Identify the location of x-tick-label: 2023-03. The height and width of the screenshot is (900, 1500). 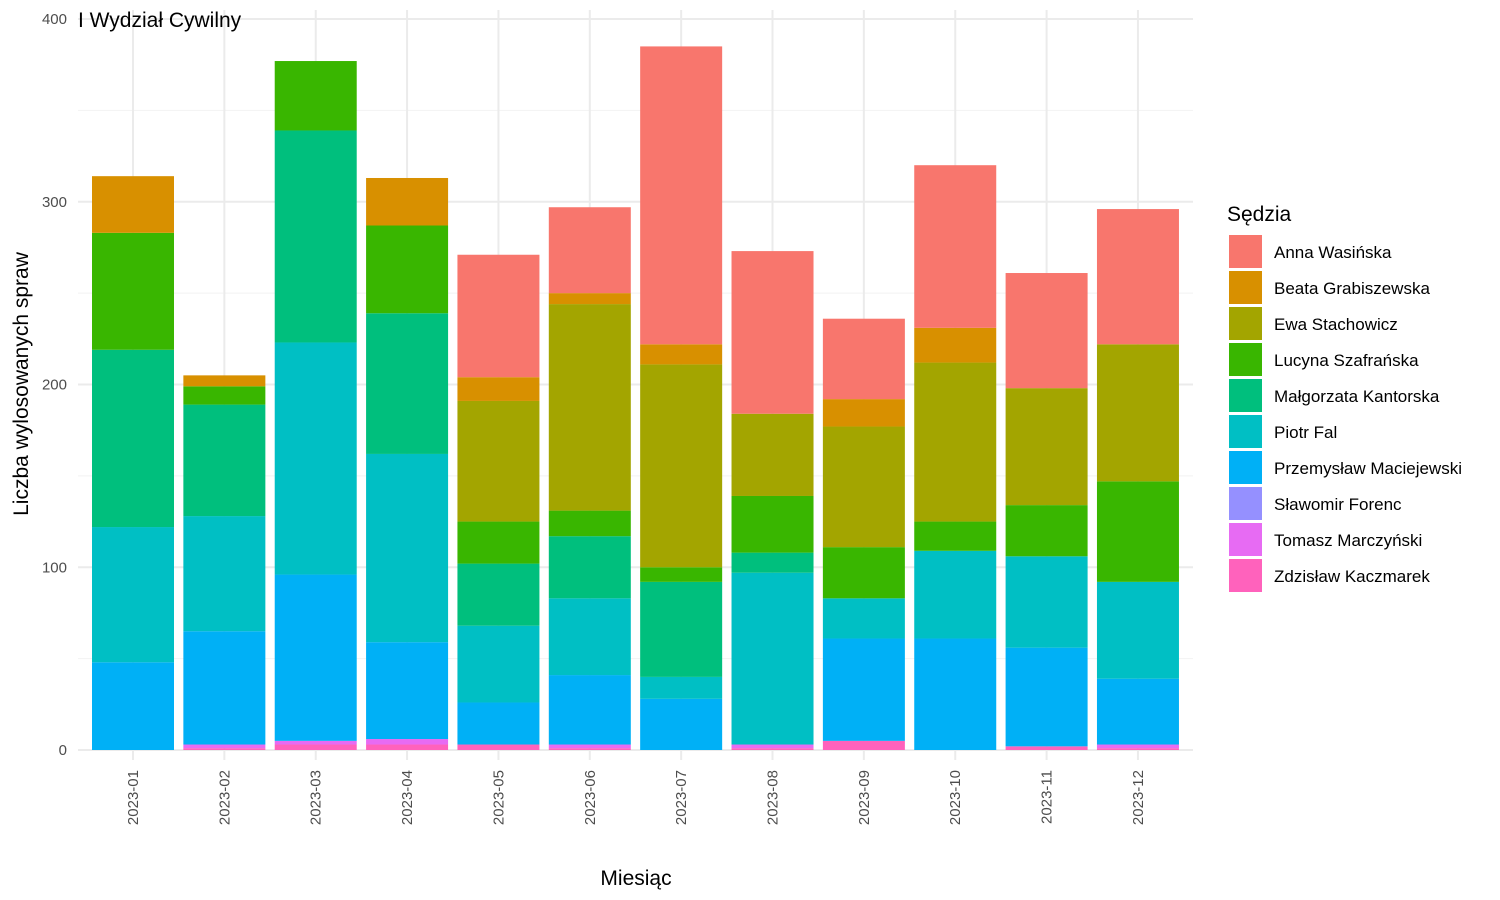
(316, 797).